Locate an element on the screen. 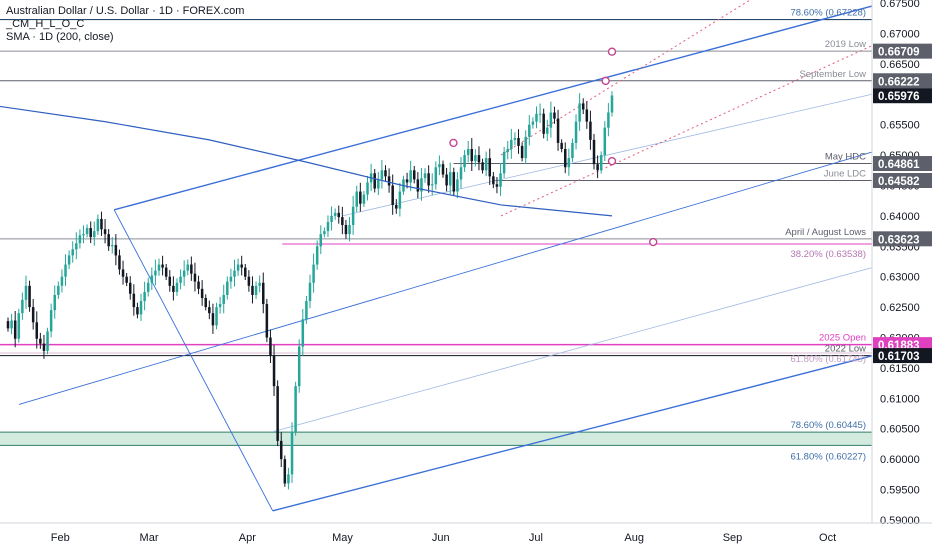 This screenshot has height=550, width=932. price-tick-4: 0.65500 is located at coordinates (900, 126).